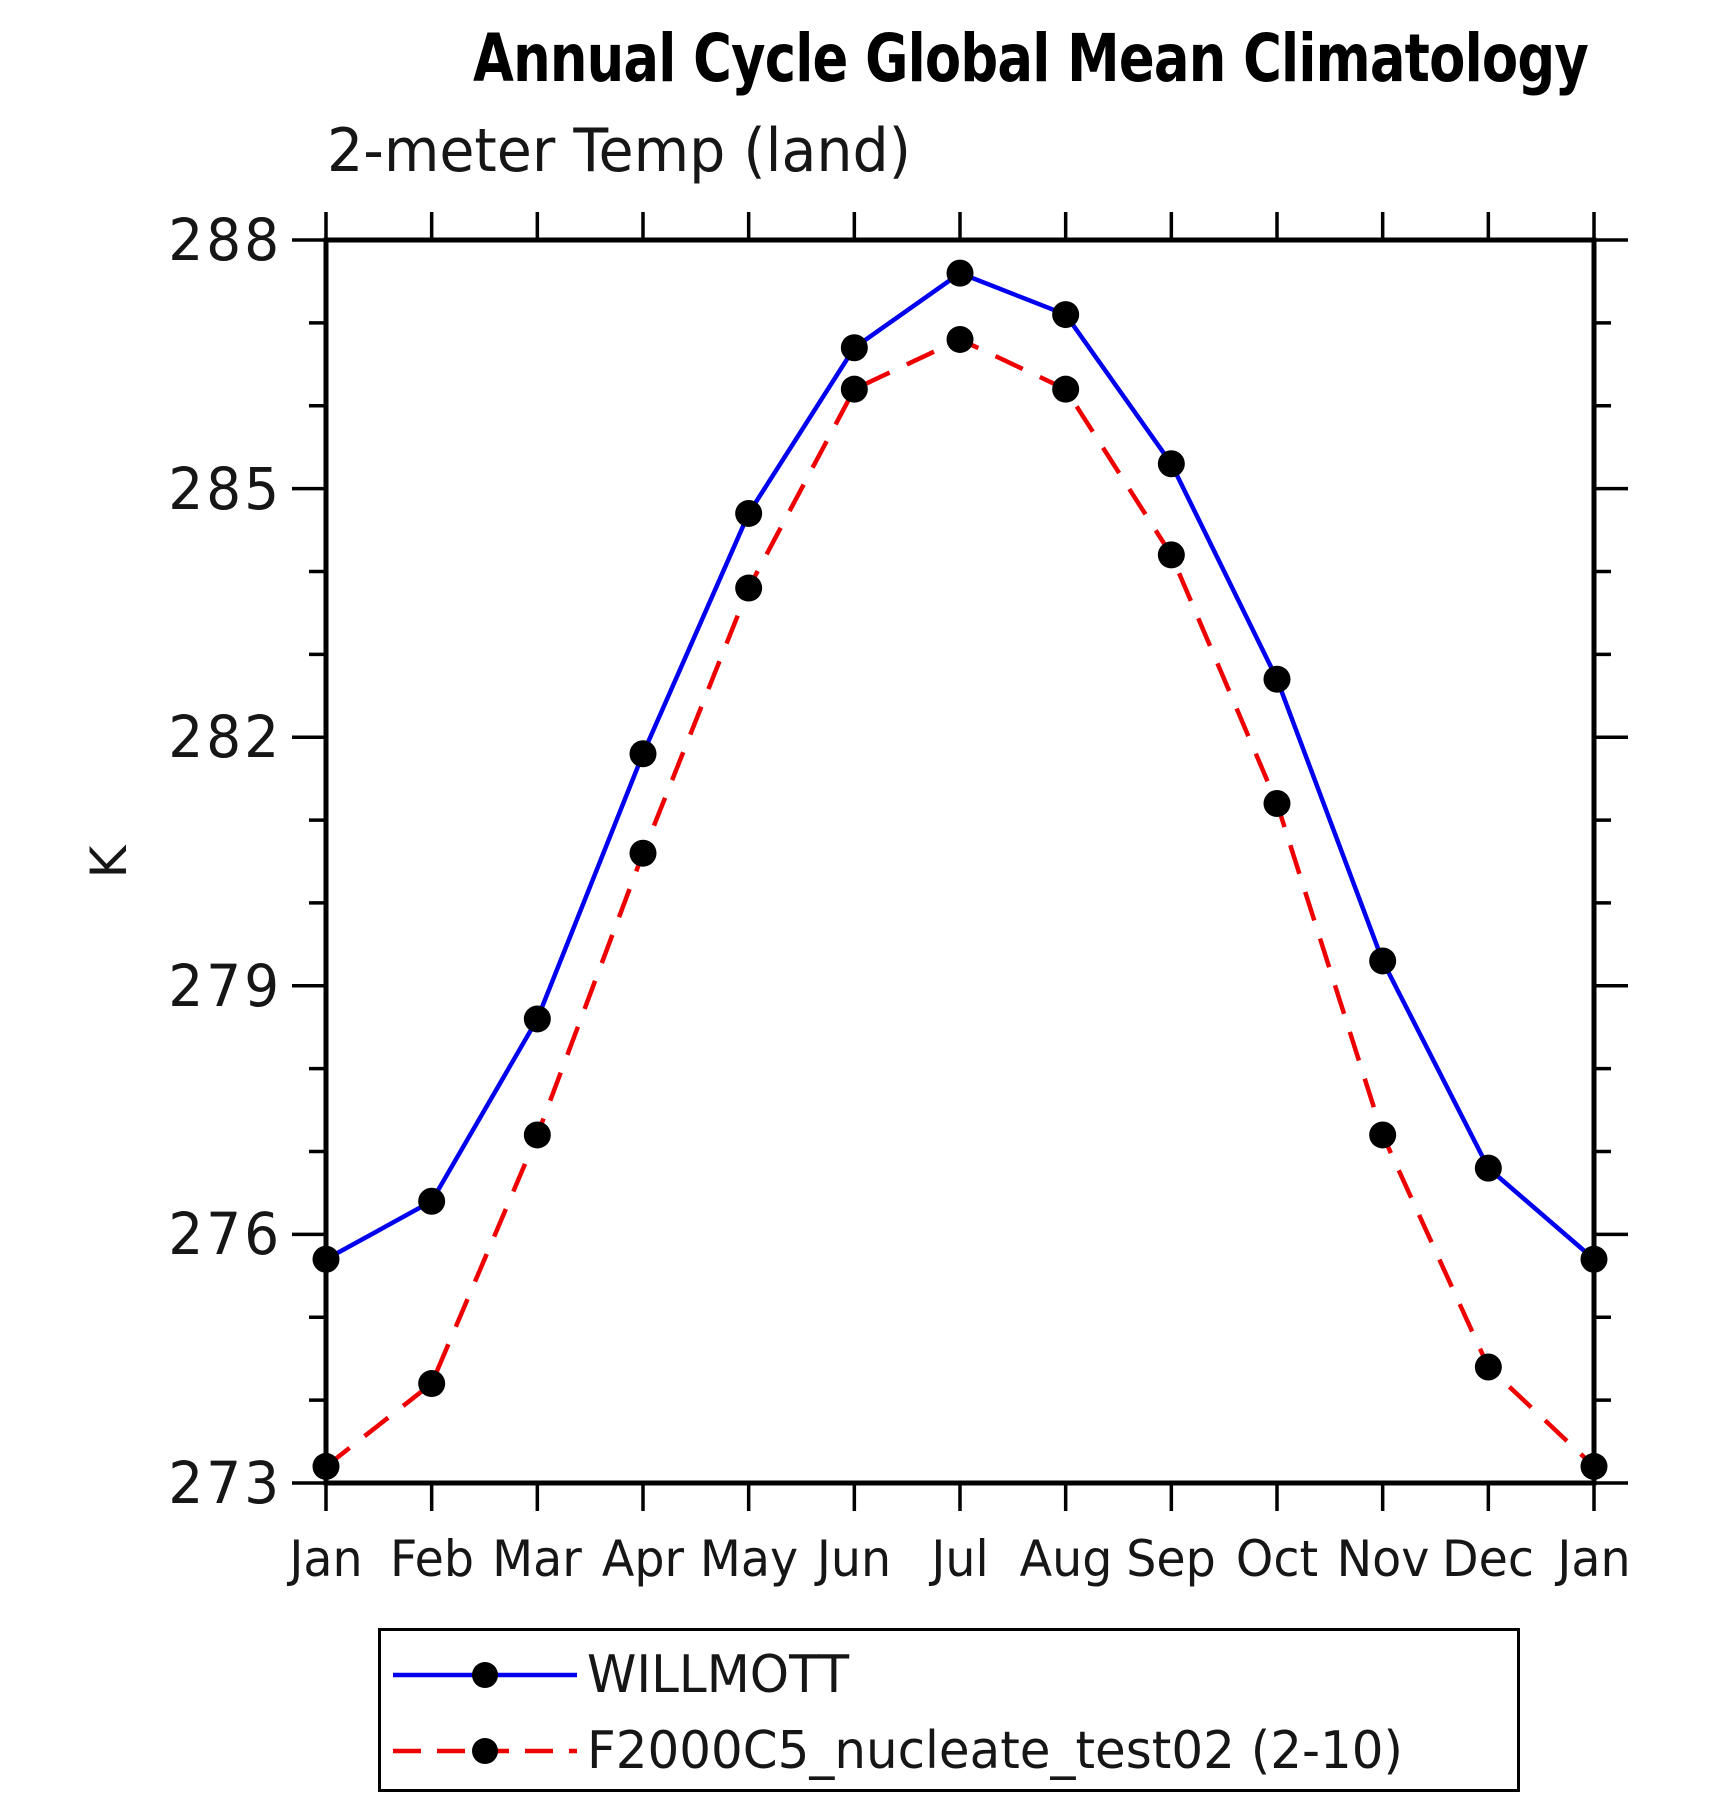  Describe the element at coordinates (1031, 58) in the screenshot. I see `chart-title: Annual Cycle Global Mean Climatology` at that location.